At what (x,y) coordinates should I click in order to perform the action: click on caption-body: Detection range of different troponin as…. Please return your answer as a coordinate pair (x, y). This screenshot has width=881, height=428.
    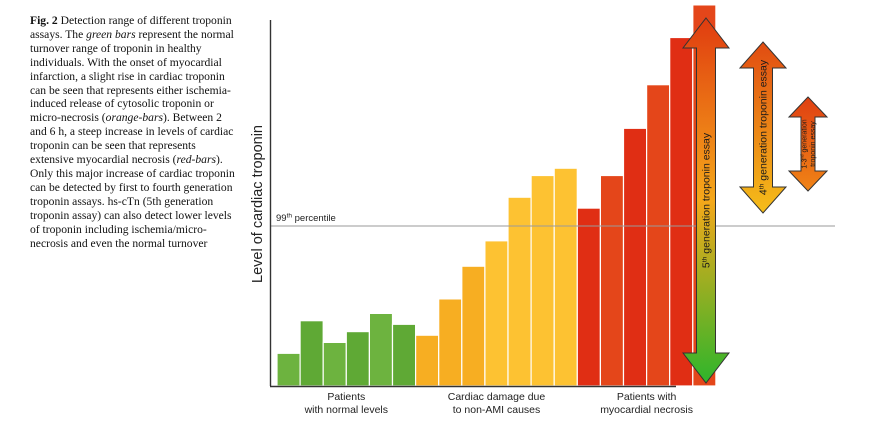
    Looking at the image, I should click on (132, 132).